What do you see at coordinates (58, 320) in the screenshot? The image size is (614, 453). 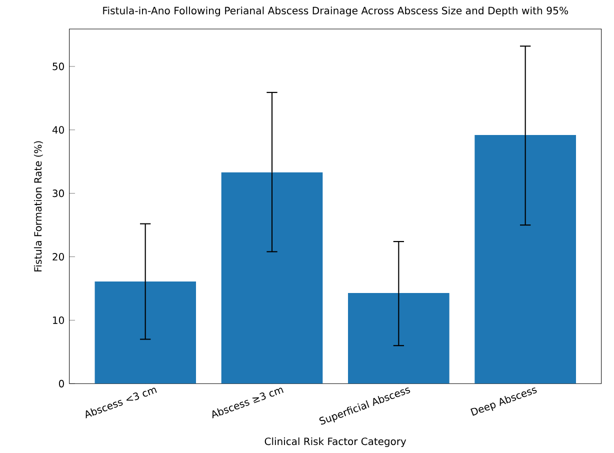 I see `y-tick-label: 10` at bounding box center [58, 320].